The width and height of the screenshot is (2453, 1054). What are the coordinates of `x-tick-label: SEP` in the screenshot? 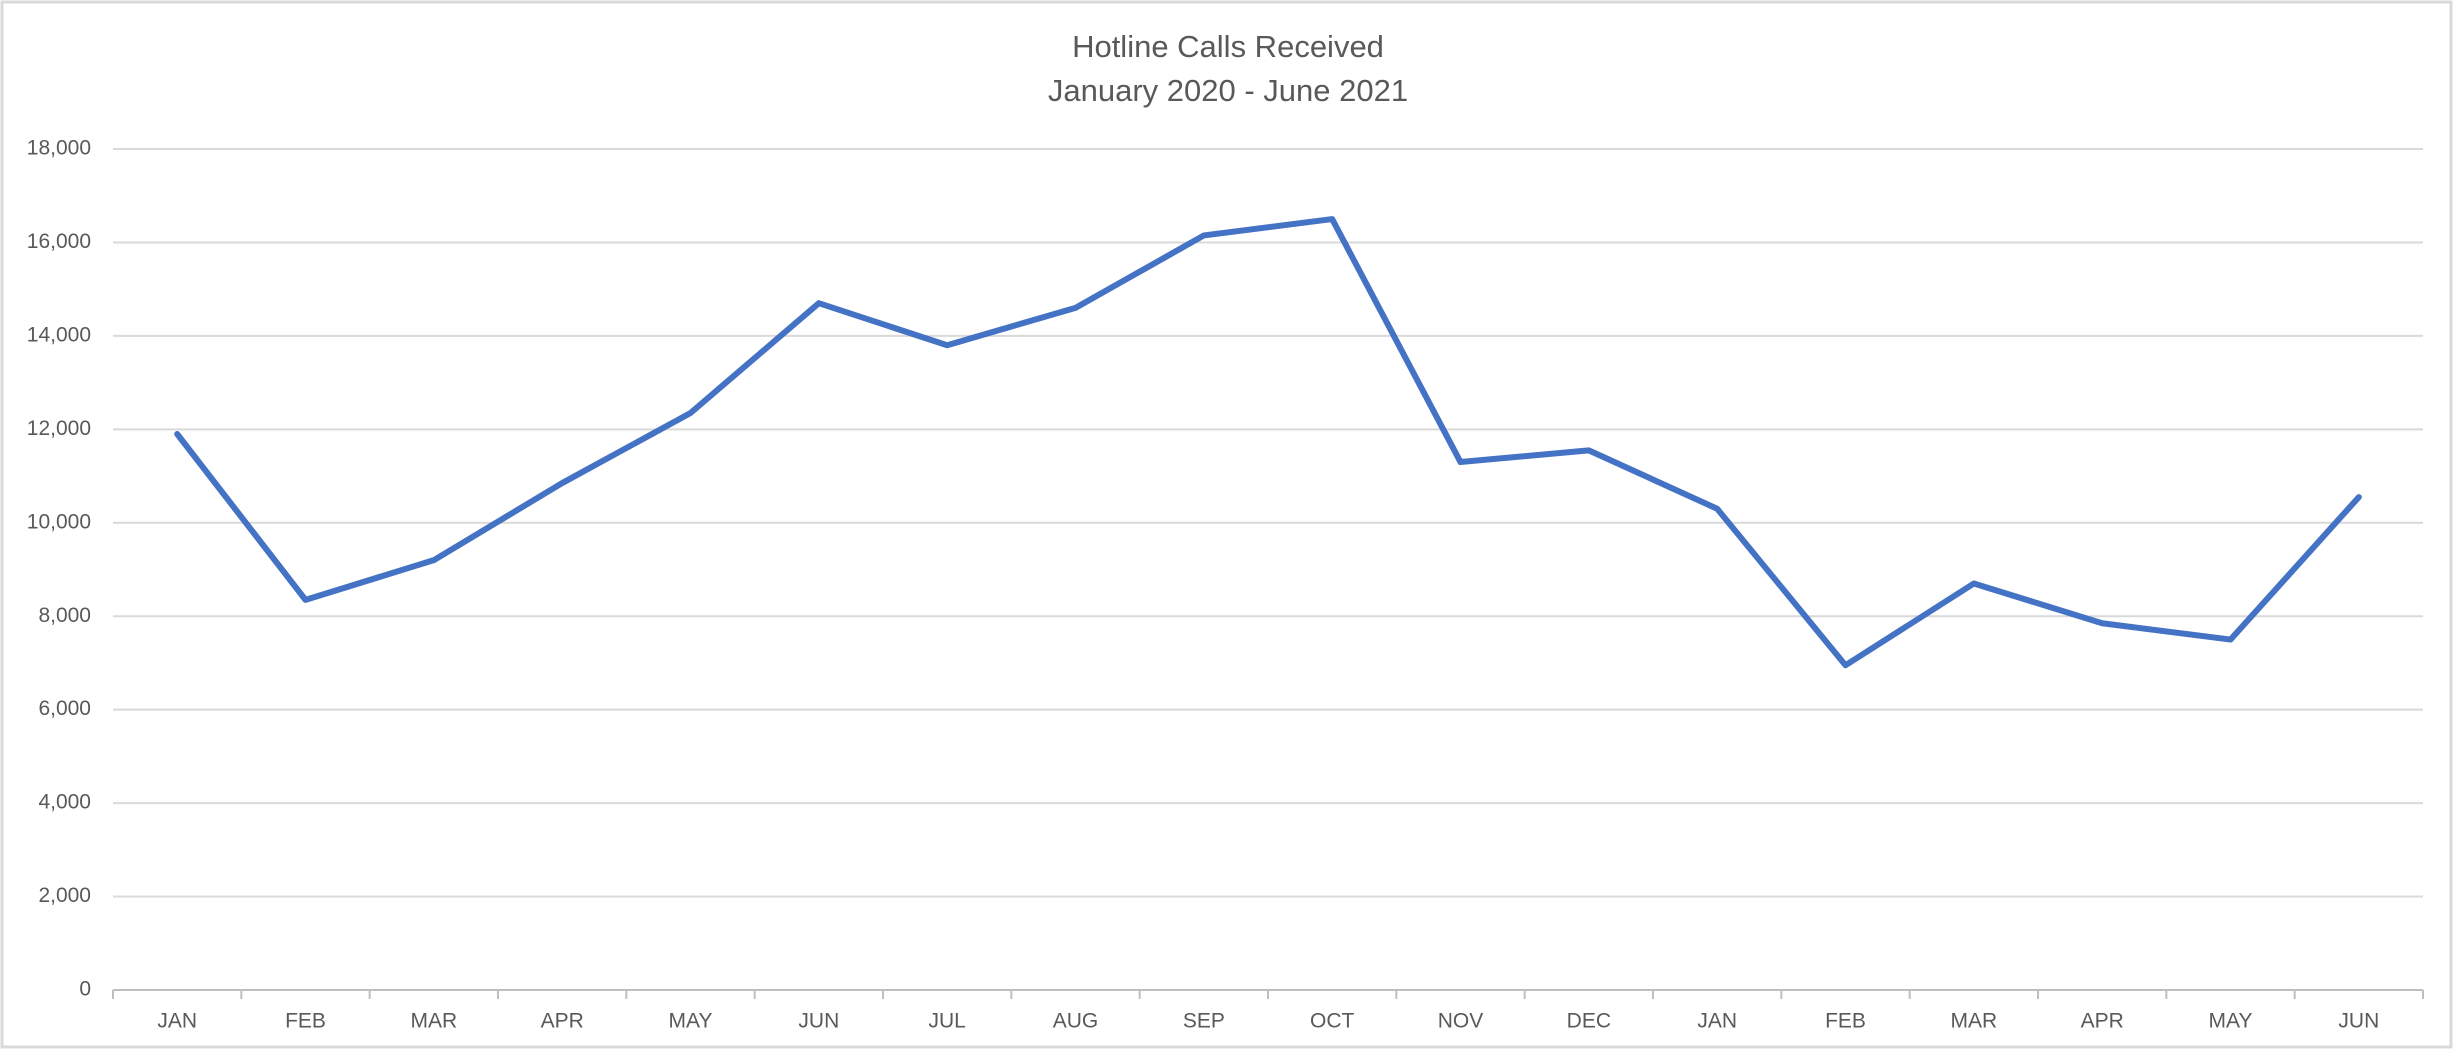 It's located at (1204, 1021).